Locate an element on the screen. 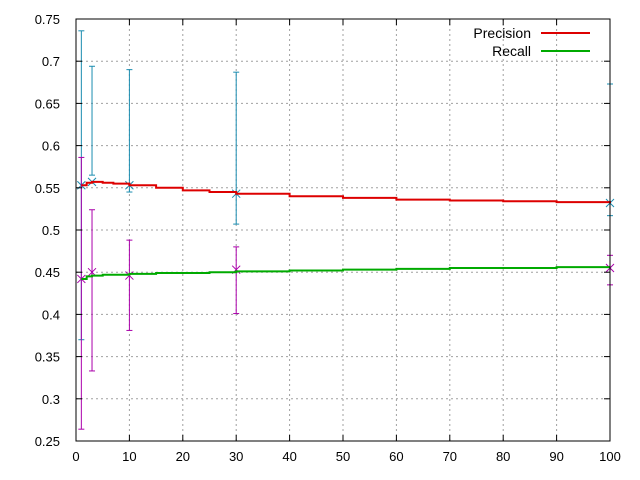 The image size is (640, 480). legend-label-recall: Recall is located at coordinates (511, 51).